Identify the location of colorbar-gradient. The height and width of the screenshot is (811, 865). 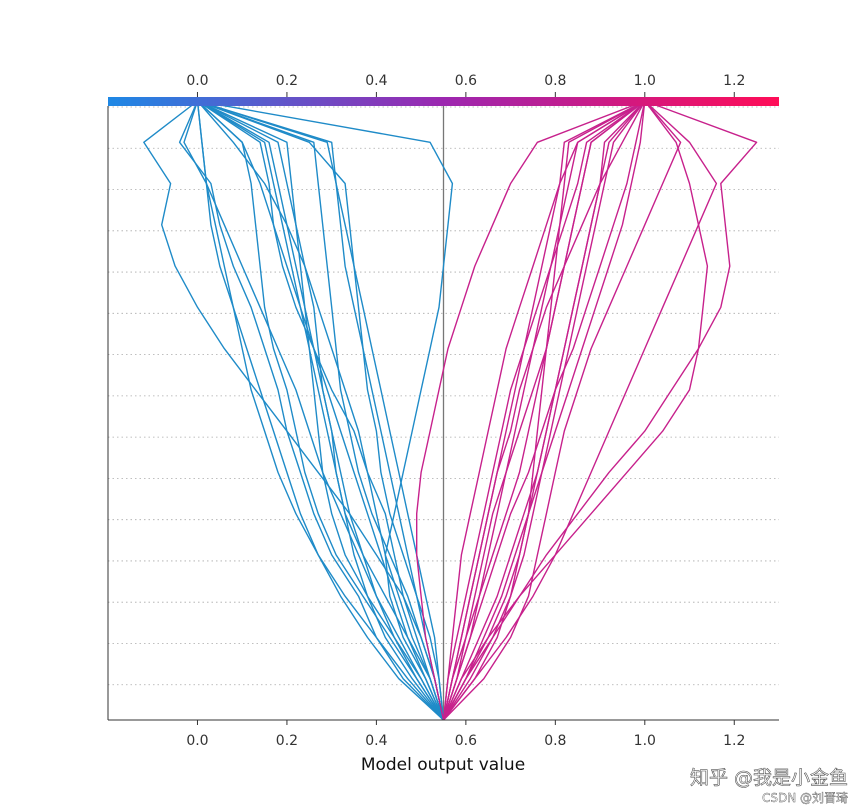
(443, 101).